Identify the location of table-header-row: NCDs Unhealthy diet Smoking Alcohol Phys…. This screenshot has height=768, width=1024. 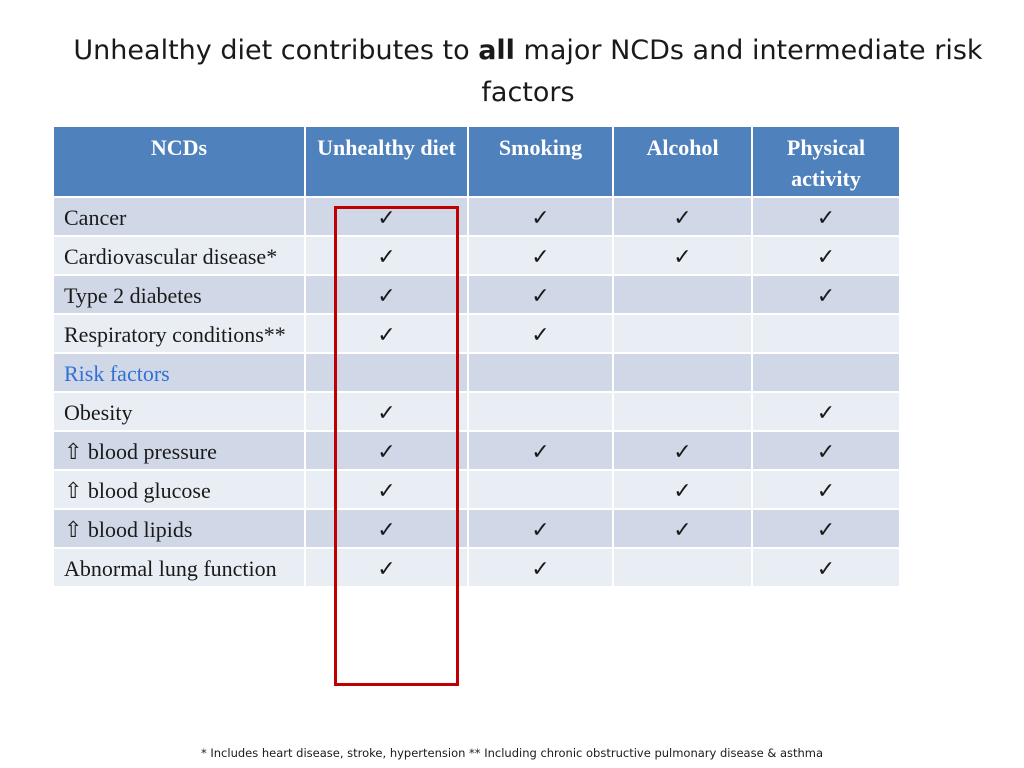
(476, 161).